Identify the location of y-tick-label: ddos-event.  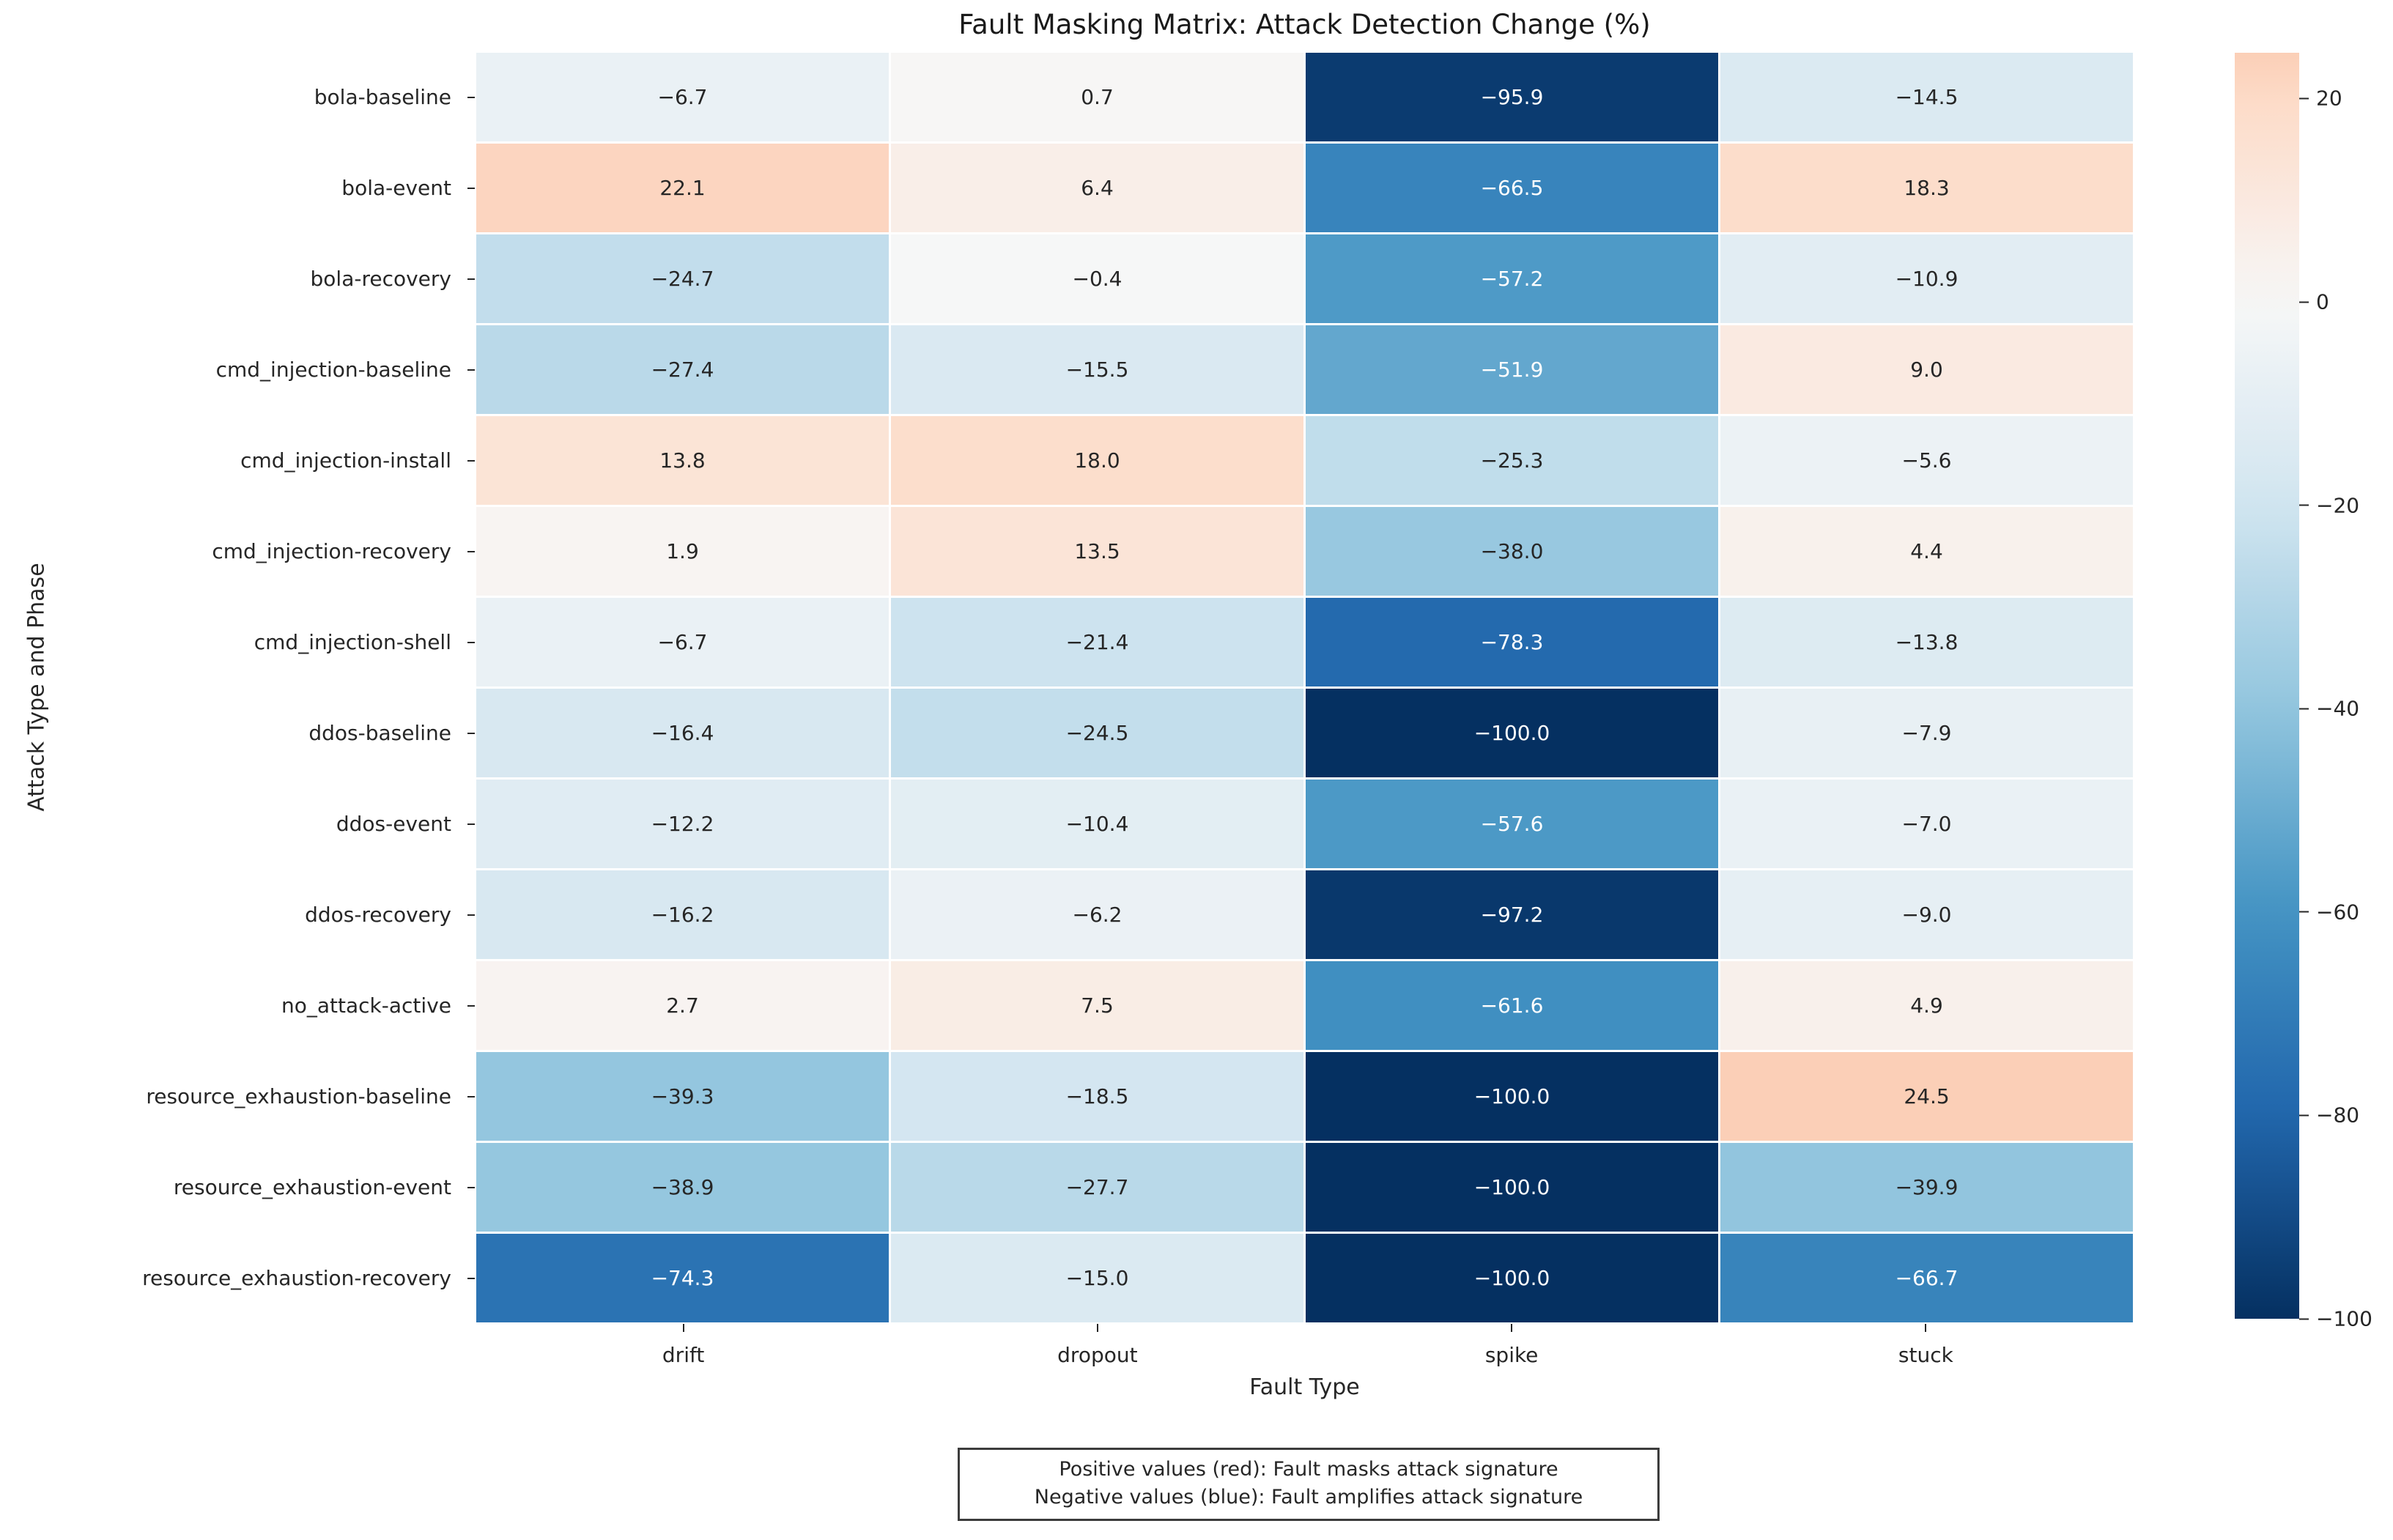
(237, 824).